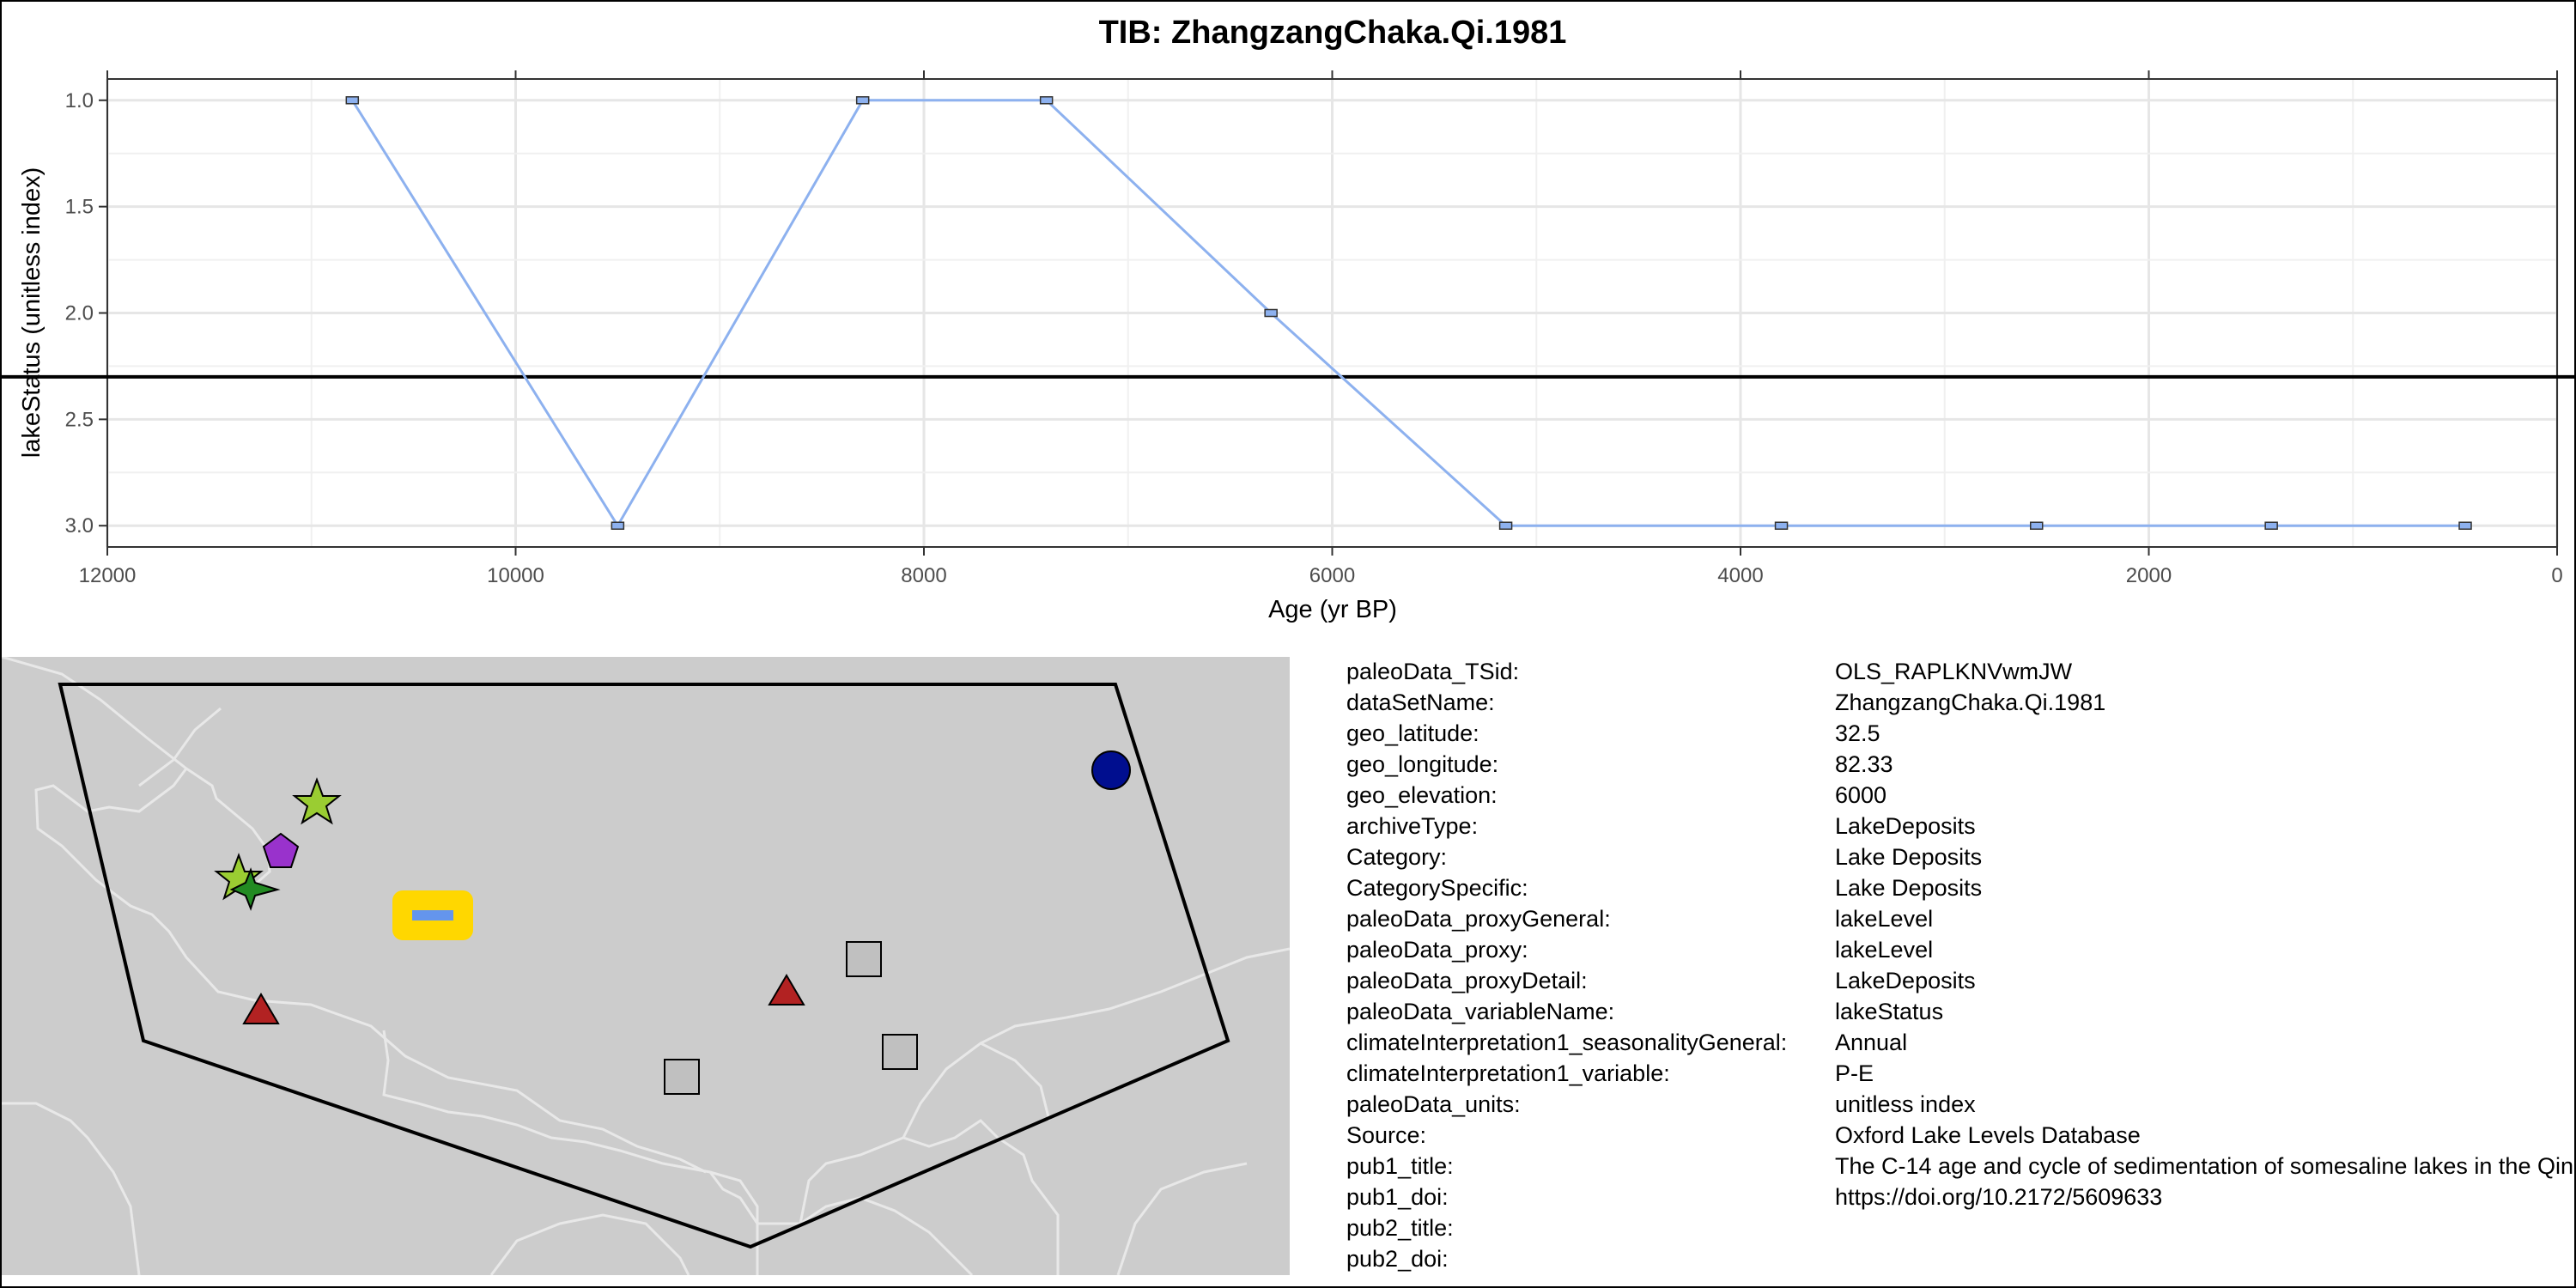  What do you see at coordinates (1861, 795) in the screenshot?
I see `metadata-value: 6000` at bounding box center [1861, 795].